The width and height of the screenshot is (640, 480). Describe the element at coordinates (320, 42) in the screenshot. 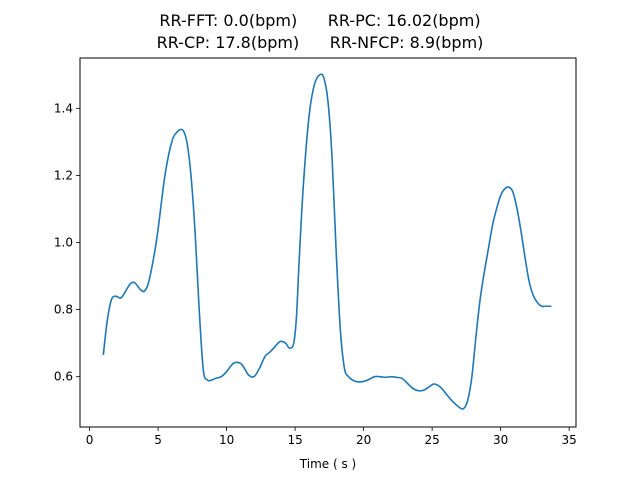

I see `chart-title-line-2: RR-CP: 17.8(bpm) RR-NFCP: 8.9(bpm)` at that location.